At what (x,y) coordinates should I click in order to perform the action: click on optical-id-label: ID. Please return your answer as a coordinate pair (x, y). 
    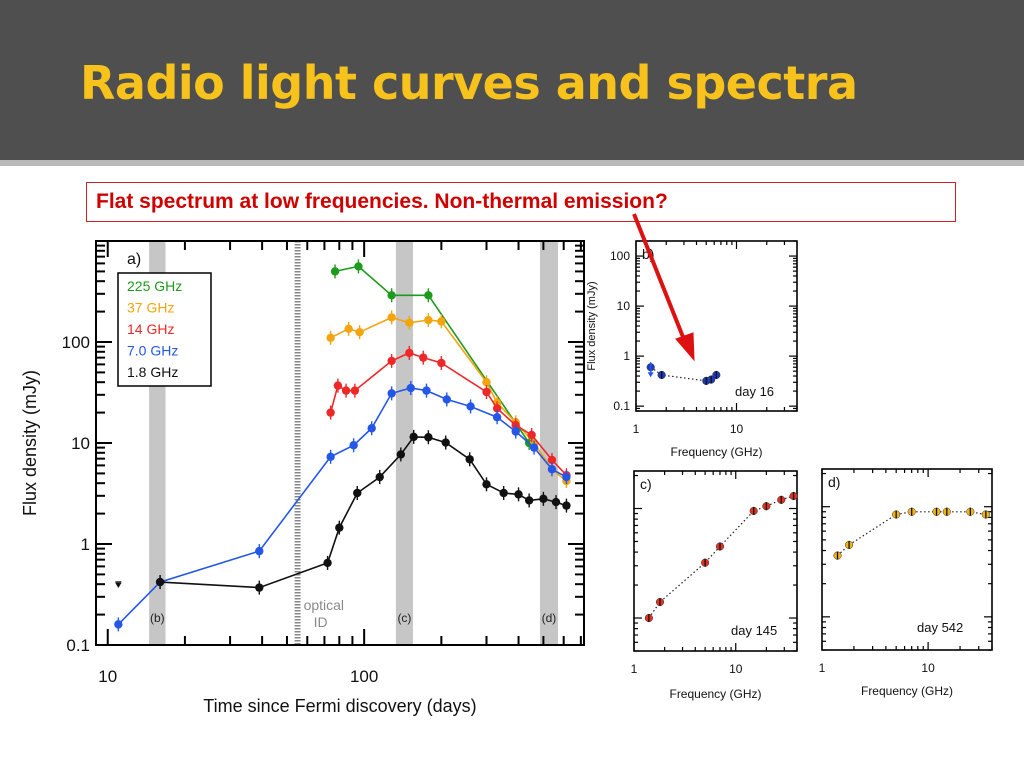
    Looking at the image, I should click on (321, 622).